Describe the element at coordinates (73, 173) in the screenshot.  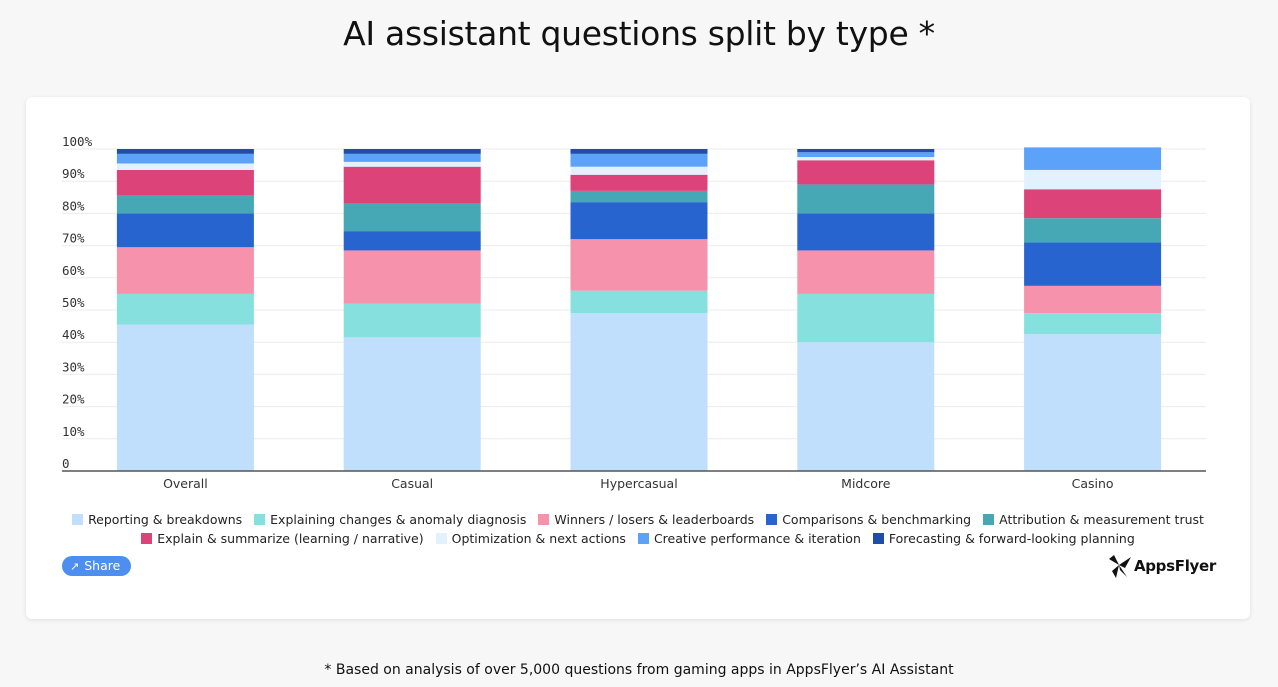
I see `y-tick-label: 90%` at that location.